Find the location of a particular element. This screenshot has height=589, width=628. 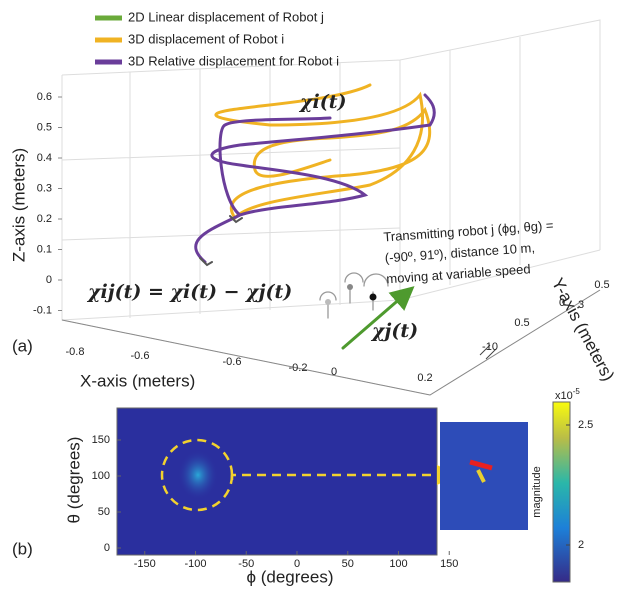

x-tick-label: 50 is located at coordinates (348, 564).